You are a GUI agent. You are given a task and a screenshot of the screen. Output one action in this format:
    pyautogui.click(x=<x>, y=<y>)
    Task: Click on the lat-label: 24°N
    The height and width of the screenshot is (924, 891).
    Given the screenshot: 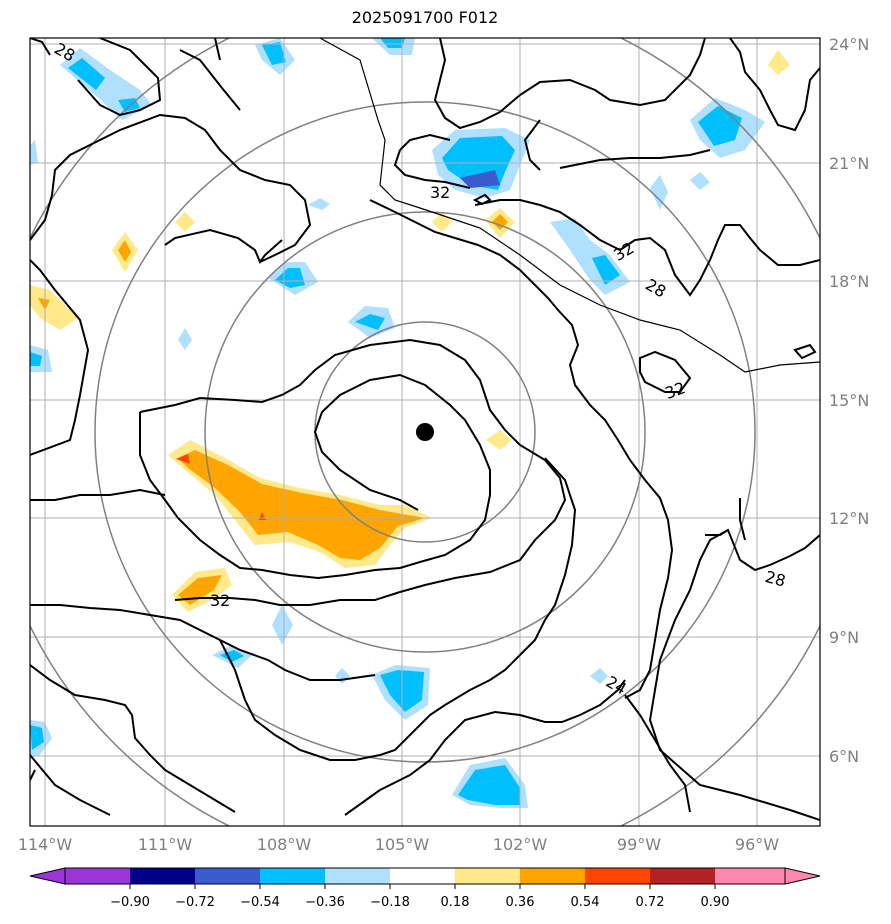 What is the action you would take?
    pyautogui.click(x=849, y=44)
    